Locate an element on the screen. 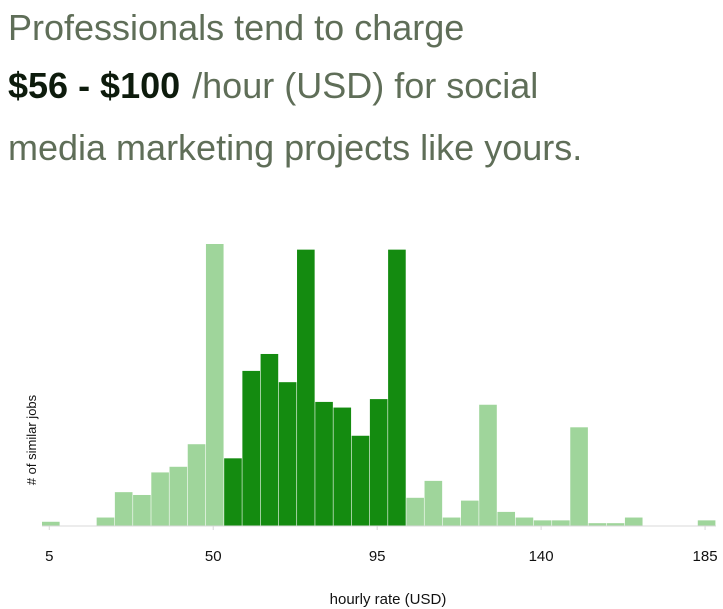 This screenshot has width=723, height=609. headline-line: media marketing projects like yours. is located at coordinates (295, 147).